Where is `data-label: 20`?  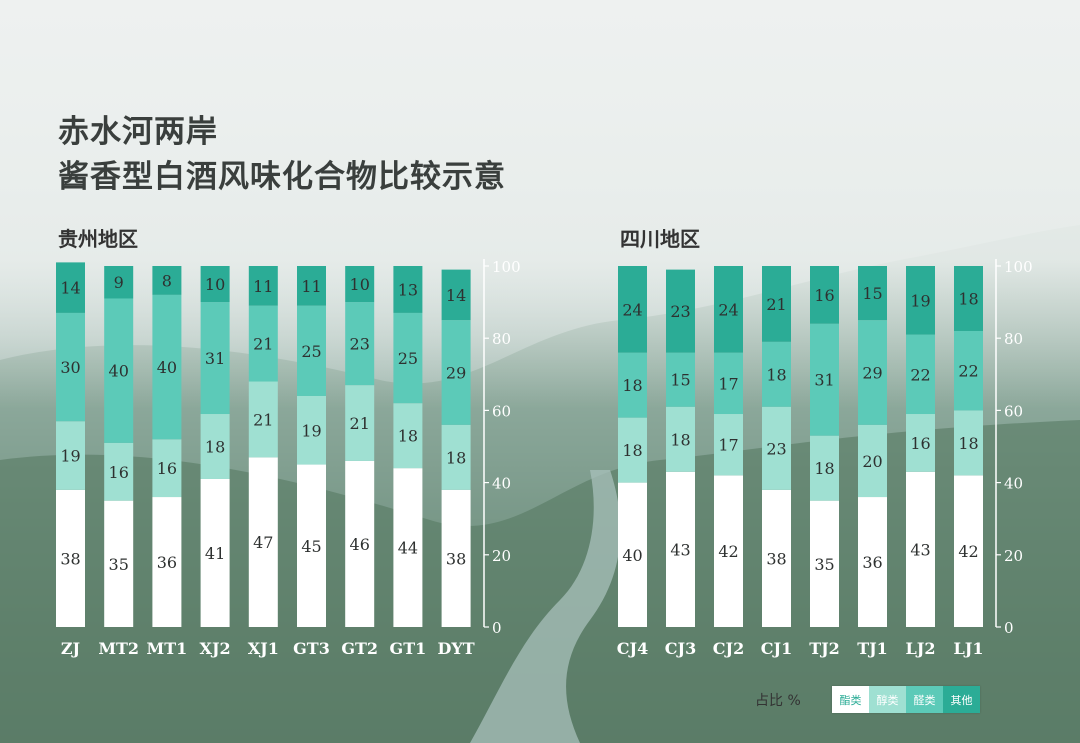
data-label: 20 is located at coordinates (872, 461).